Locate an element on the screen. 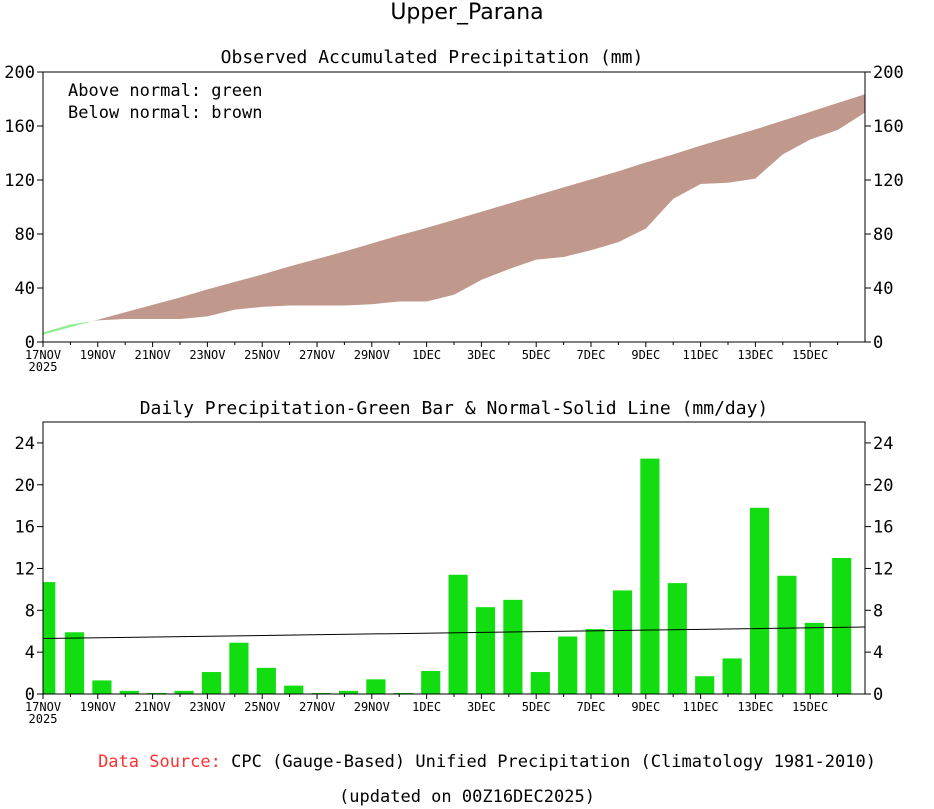  legend-above: Above normal: green is located at coordinates (165, 91).